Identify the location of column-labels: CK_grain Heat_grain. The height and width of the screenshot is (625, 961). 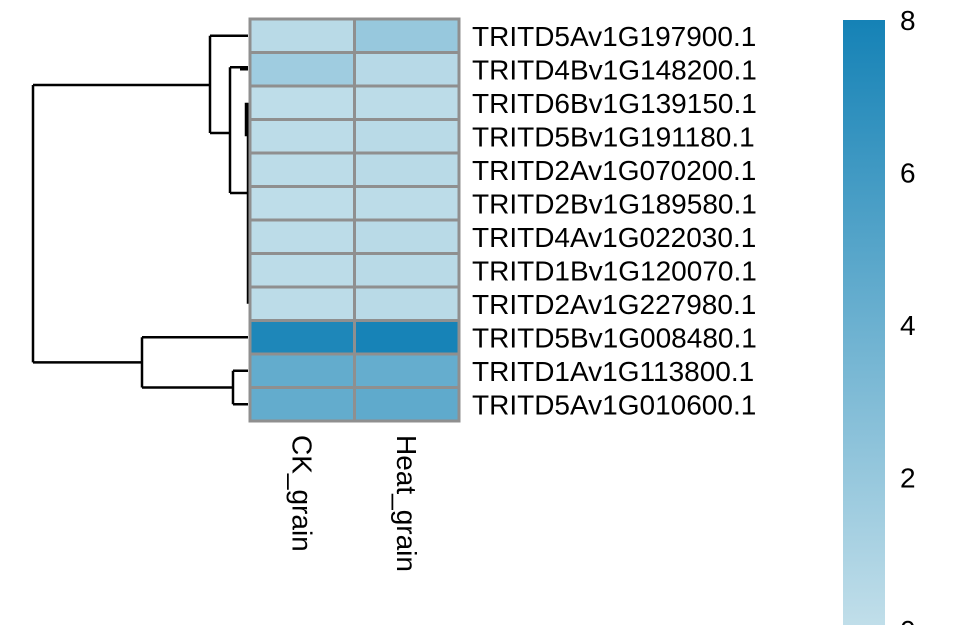
(354, 503).